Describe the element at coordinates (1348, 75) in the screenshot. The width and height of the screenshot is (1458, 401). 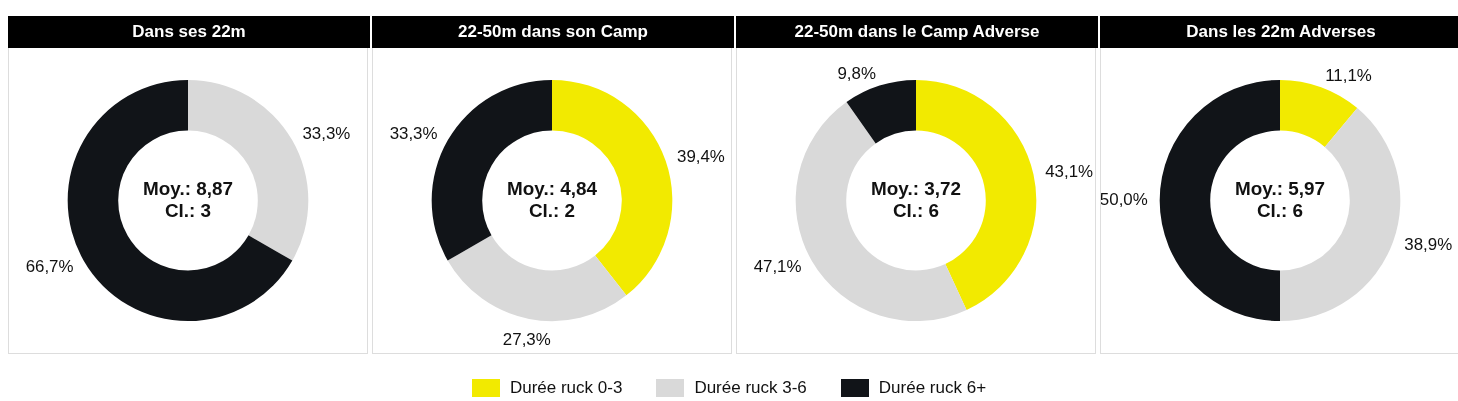
I see `data-label: 11,1%` at that location.